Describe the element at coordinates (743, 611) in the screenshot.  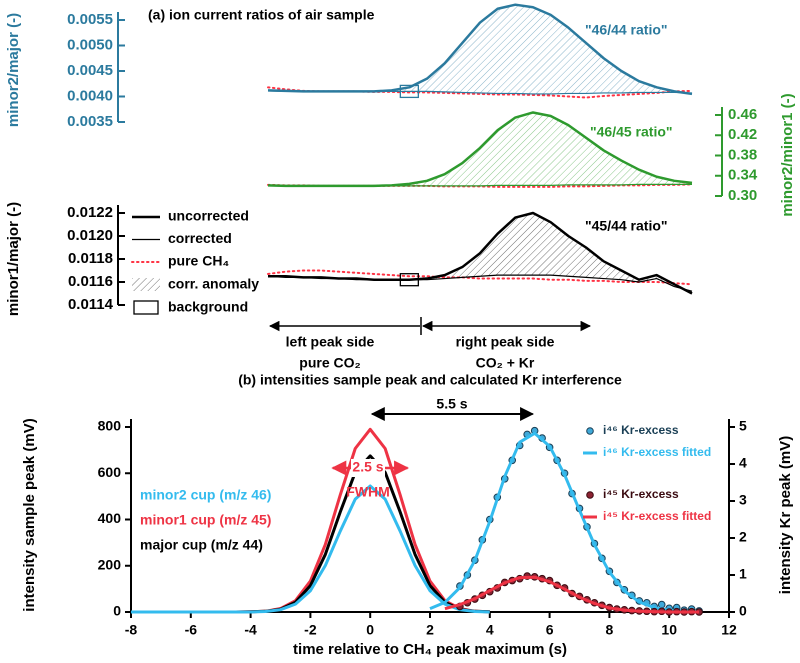
I see `y2-tick-label: 0` at that location.